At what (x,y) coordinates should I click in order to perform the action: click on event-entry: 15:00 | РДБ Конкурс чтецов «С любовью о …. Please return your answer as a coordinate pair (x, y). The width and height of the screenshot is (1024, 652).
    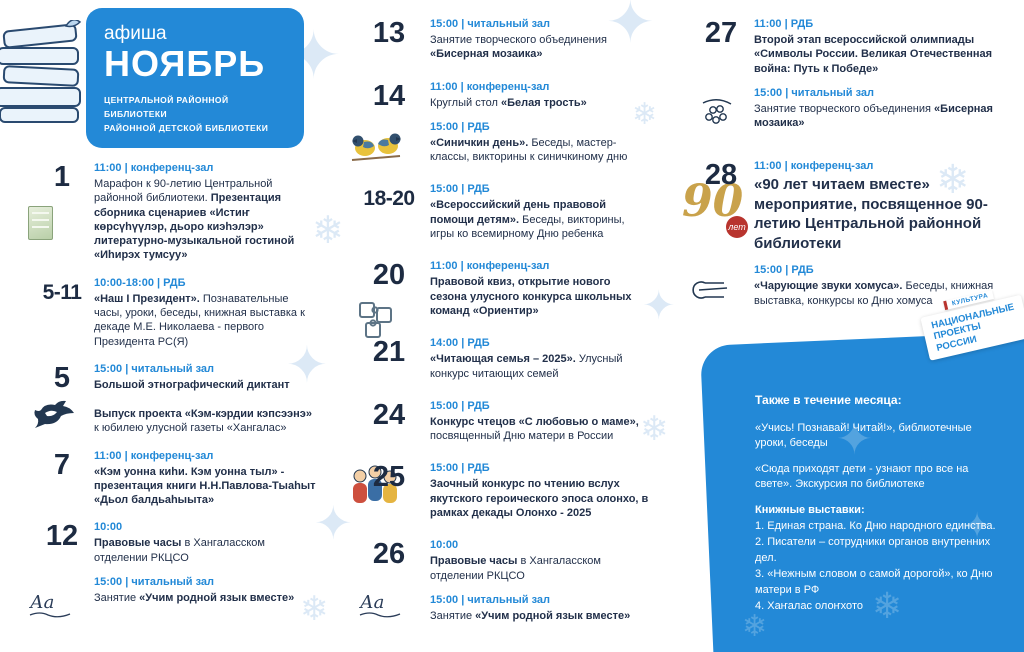
    Looking at the image, I should click on (540, 422).